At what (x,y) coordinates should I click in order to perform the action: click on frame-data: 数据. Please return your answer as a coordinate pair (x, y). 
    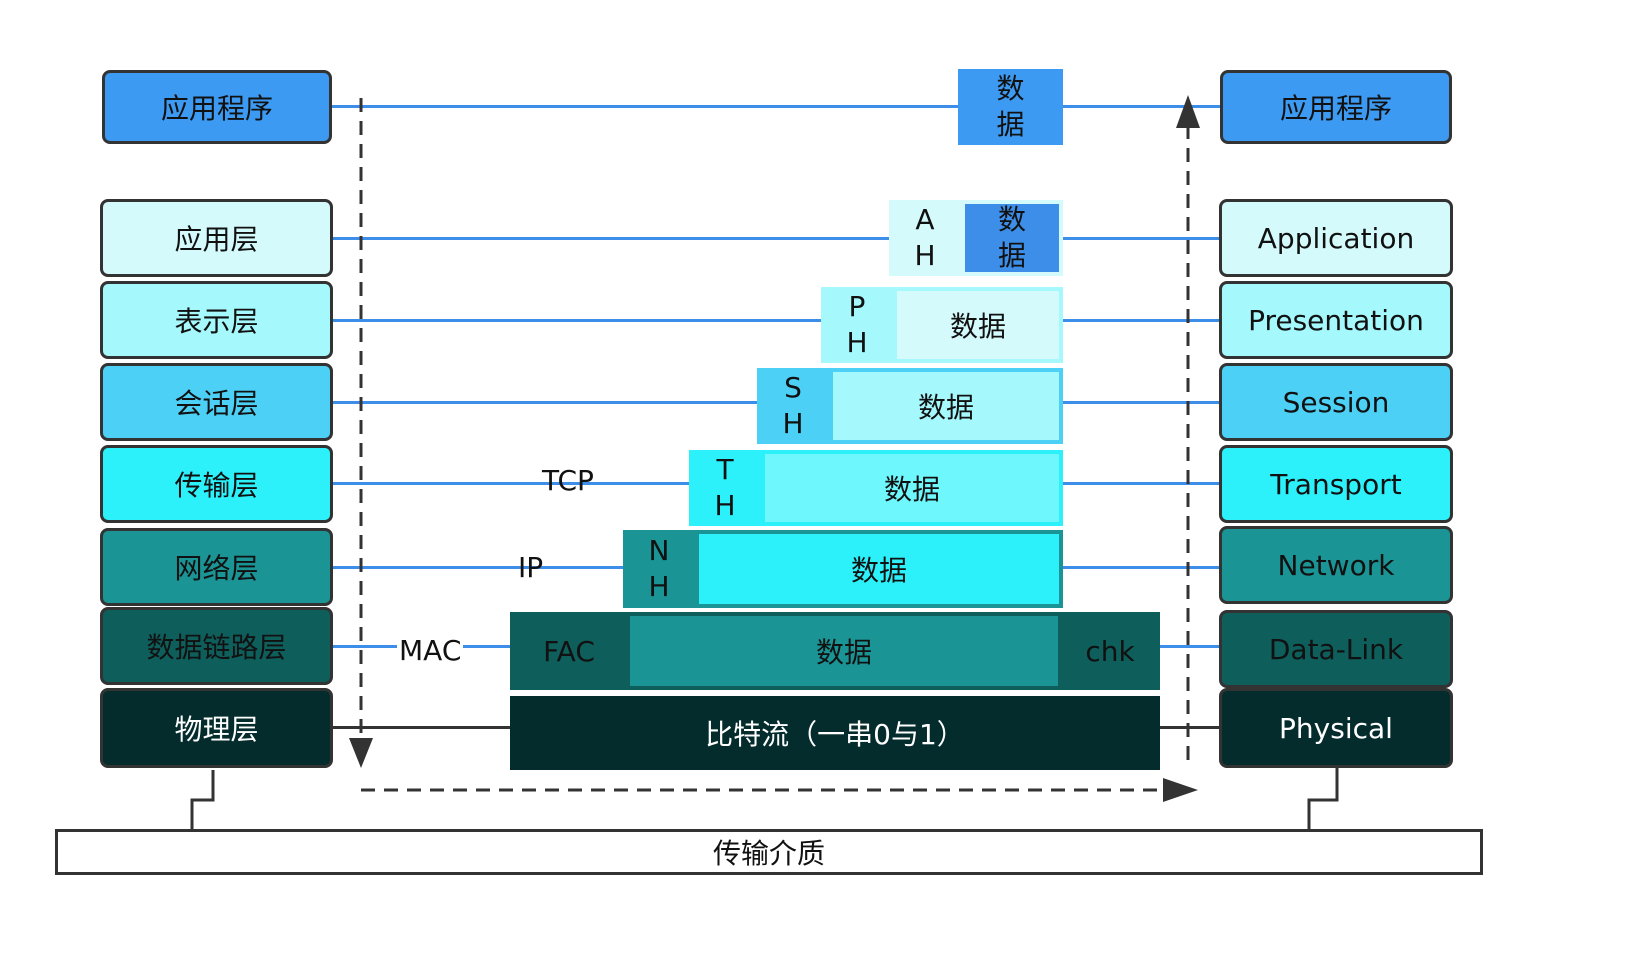
    Looking at the image, I should click on (844, 651).